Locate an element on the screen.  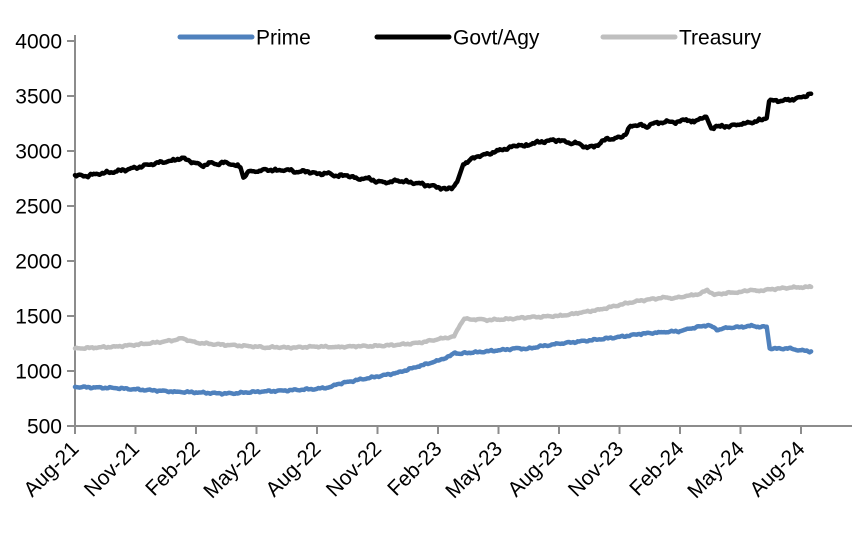
x-tick-label: Feb-23 is located at coordinates (414, 468).